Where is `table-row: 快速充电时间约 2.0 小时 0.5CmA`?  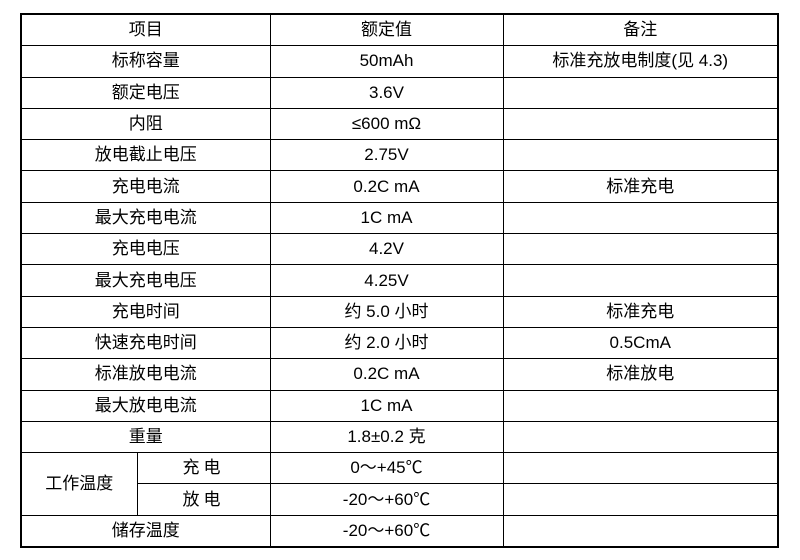 table-row: 快速充电时间约 2.0 小时 0.5CmA is located at coordinates (399, 343).